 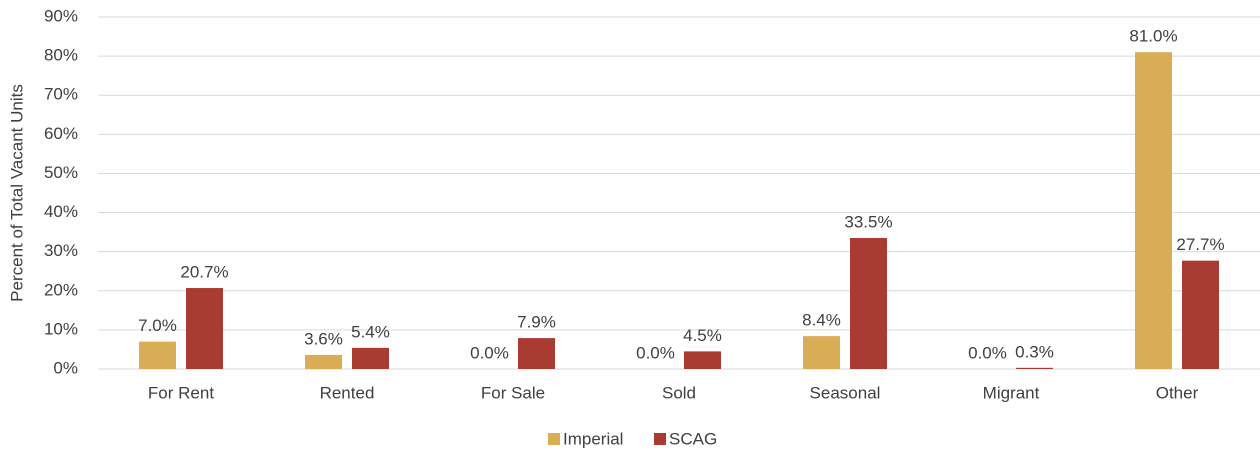 What do you see at coordinates (702, 335) in the screenshot?
I see `value-label: 4.5%` at bounding box center [702, 335].